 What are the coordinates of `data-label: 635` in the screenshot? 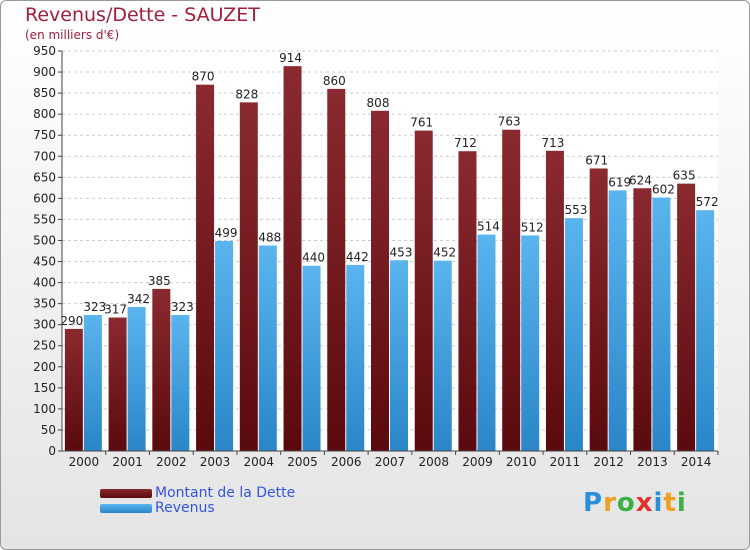 It's located at (684, 176).